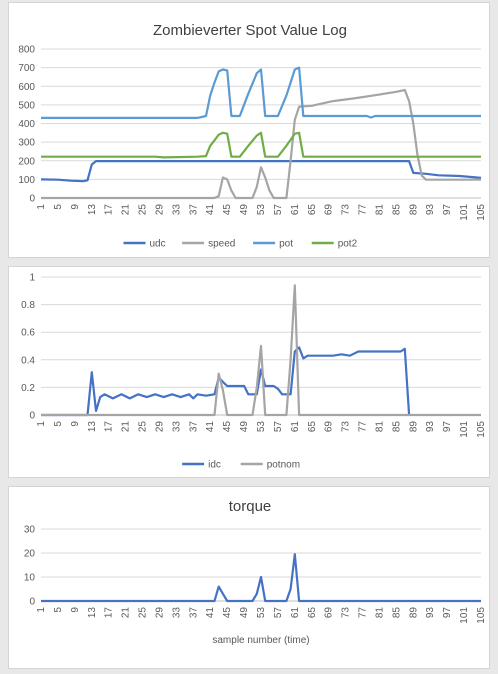 The image size is (498, 674). I want to click on chart2-x-tick-label: 93, so click(430, 427).